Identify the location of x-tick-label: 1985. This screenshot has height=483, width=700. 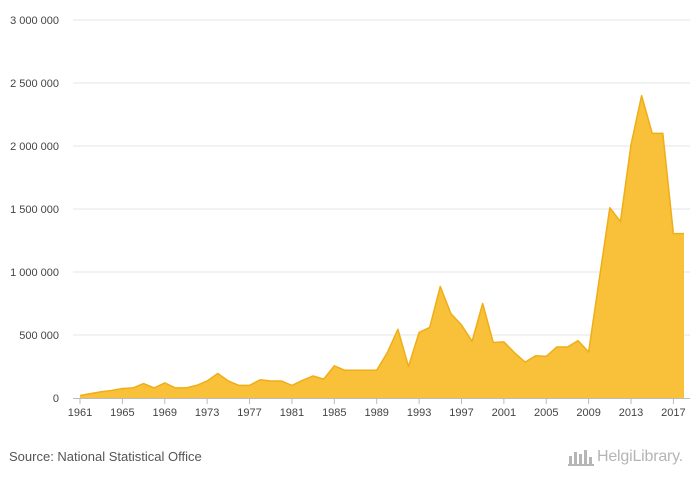
(334, 413).